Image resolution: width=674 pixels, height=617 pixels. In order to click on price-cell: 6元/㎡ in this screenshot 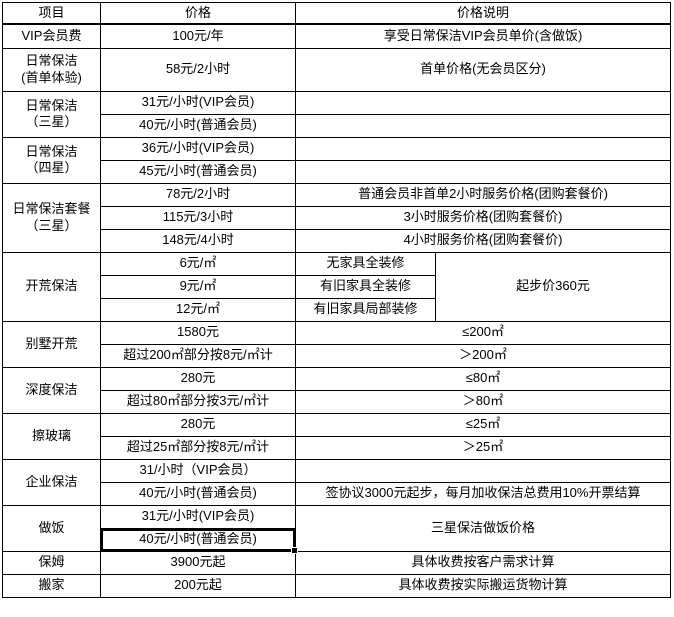, I will do `click(198, 263)`.